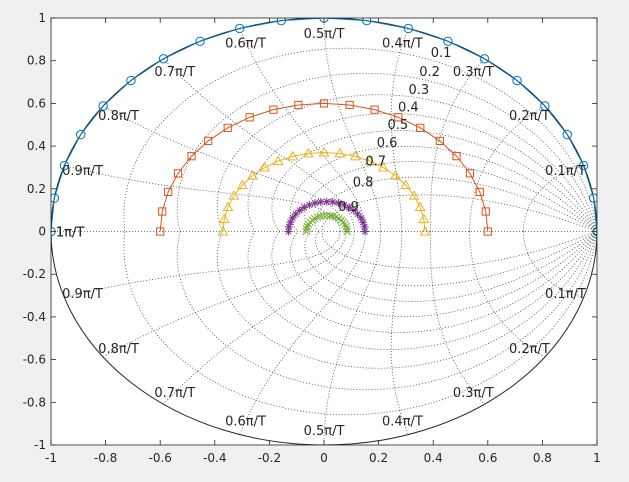 The image size is (629, 482). I want to click on series-triangle, so click(324, 191).